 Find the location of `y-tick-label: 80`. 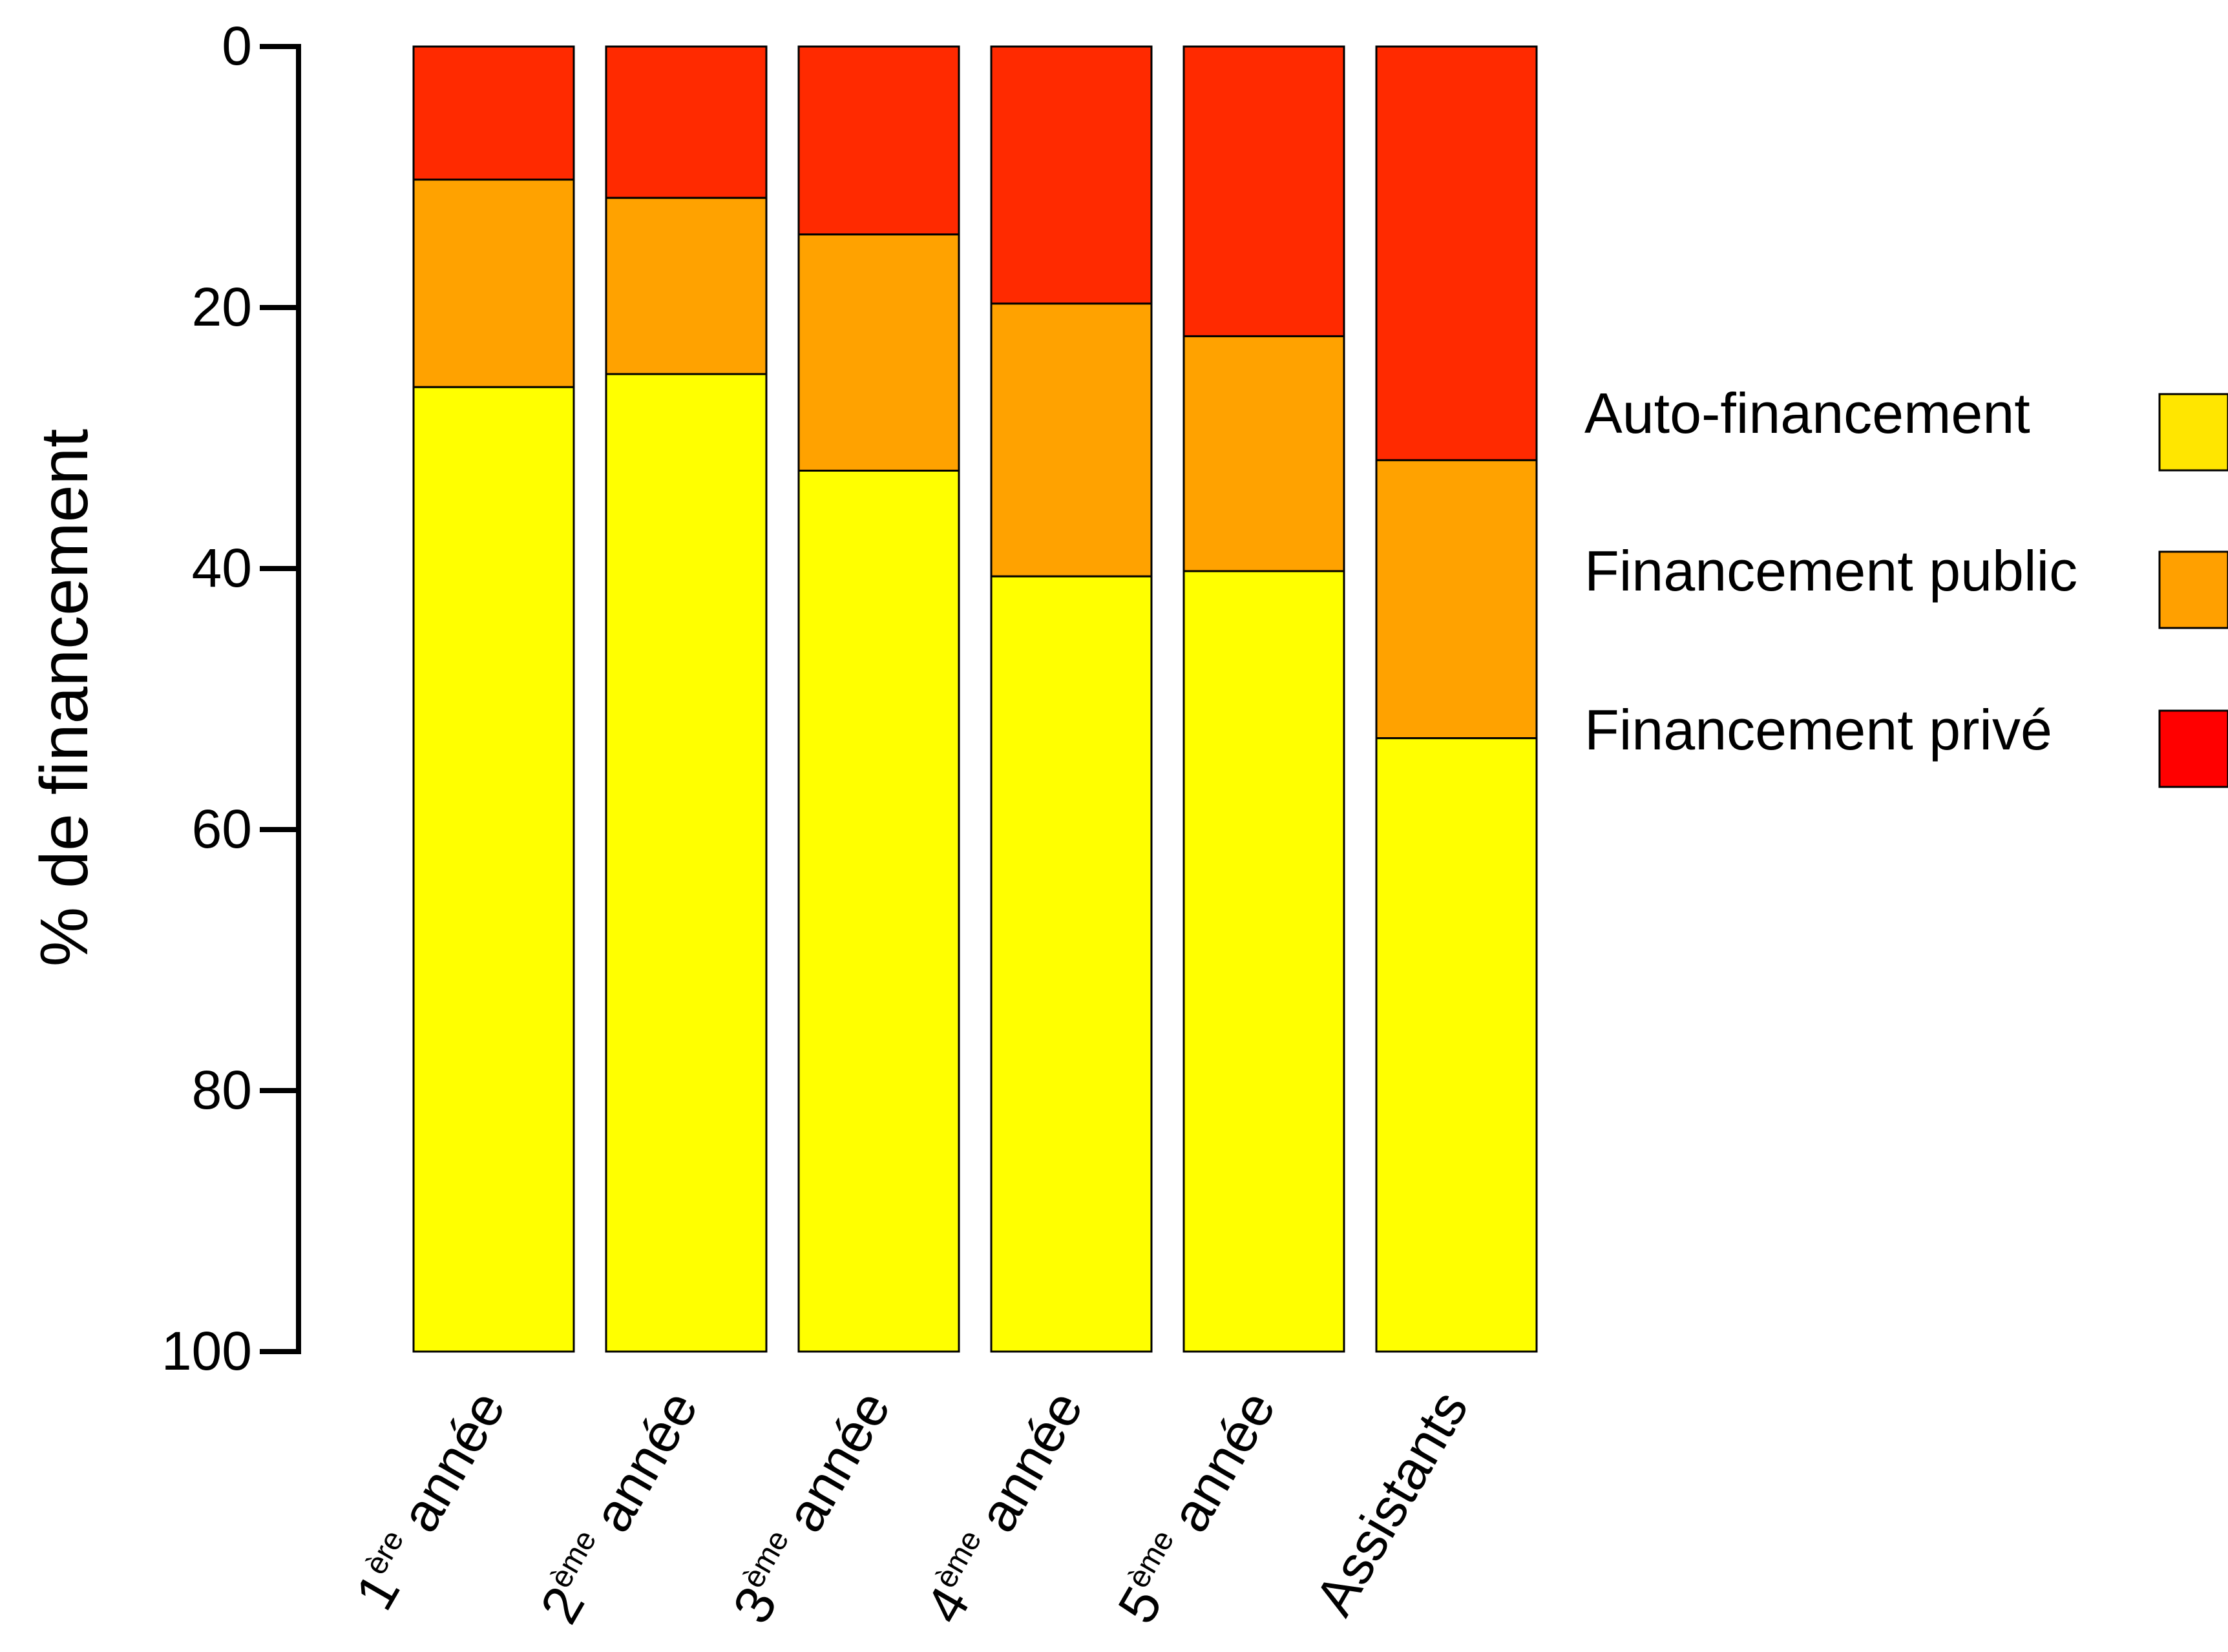

y-tick-label: 80 is located at coordinates (222, 1090).